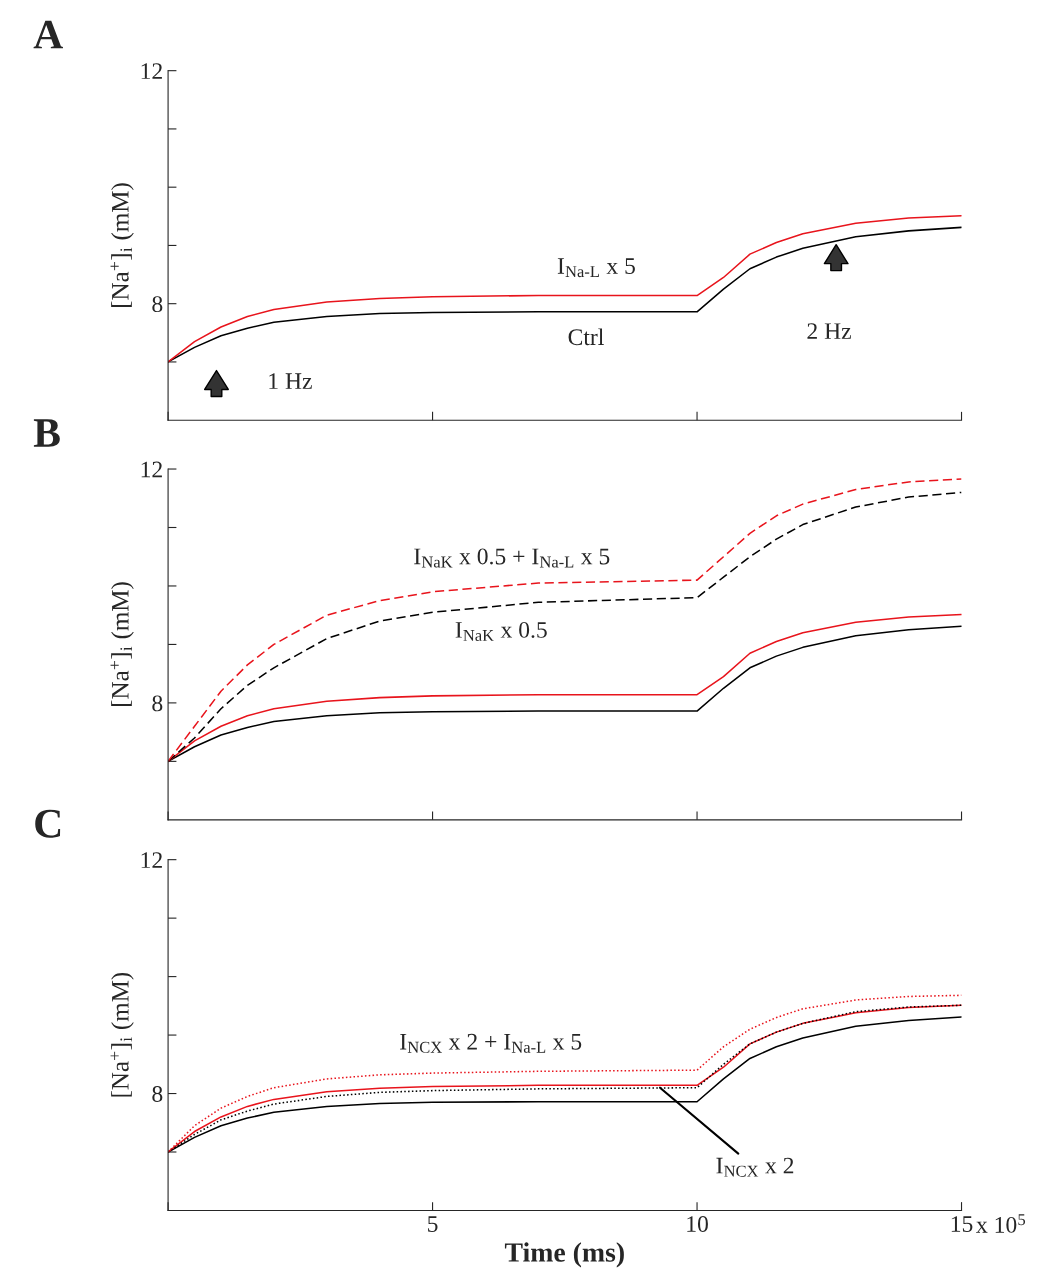 This screenshot has height=1285, width=1044. I want to click on annotation: 2 Hz, so click(829, 331).